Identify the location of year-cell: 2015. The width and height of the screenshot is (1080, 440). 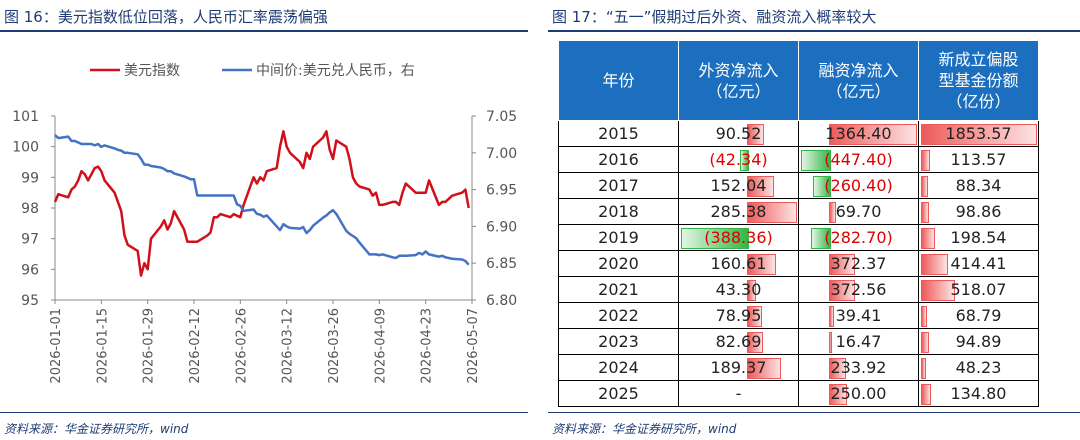
(618, 133).